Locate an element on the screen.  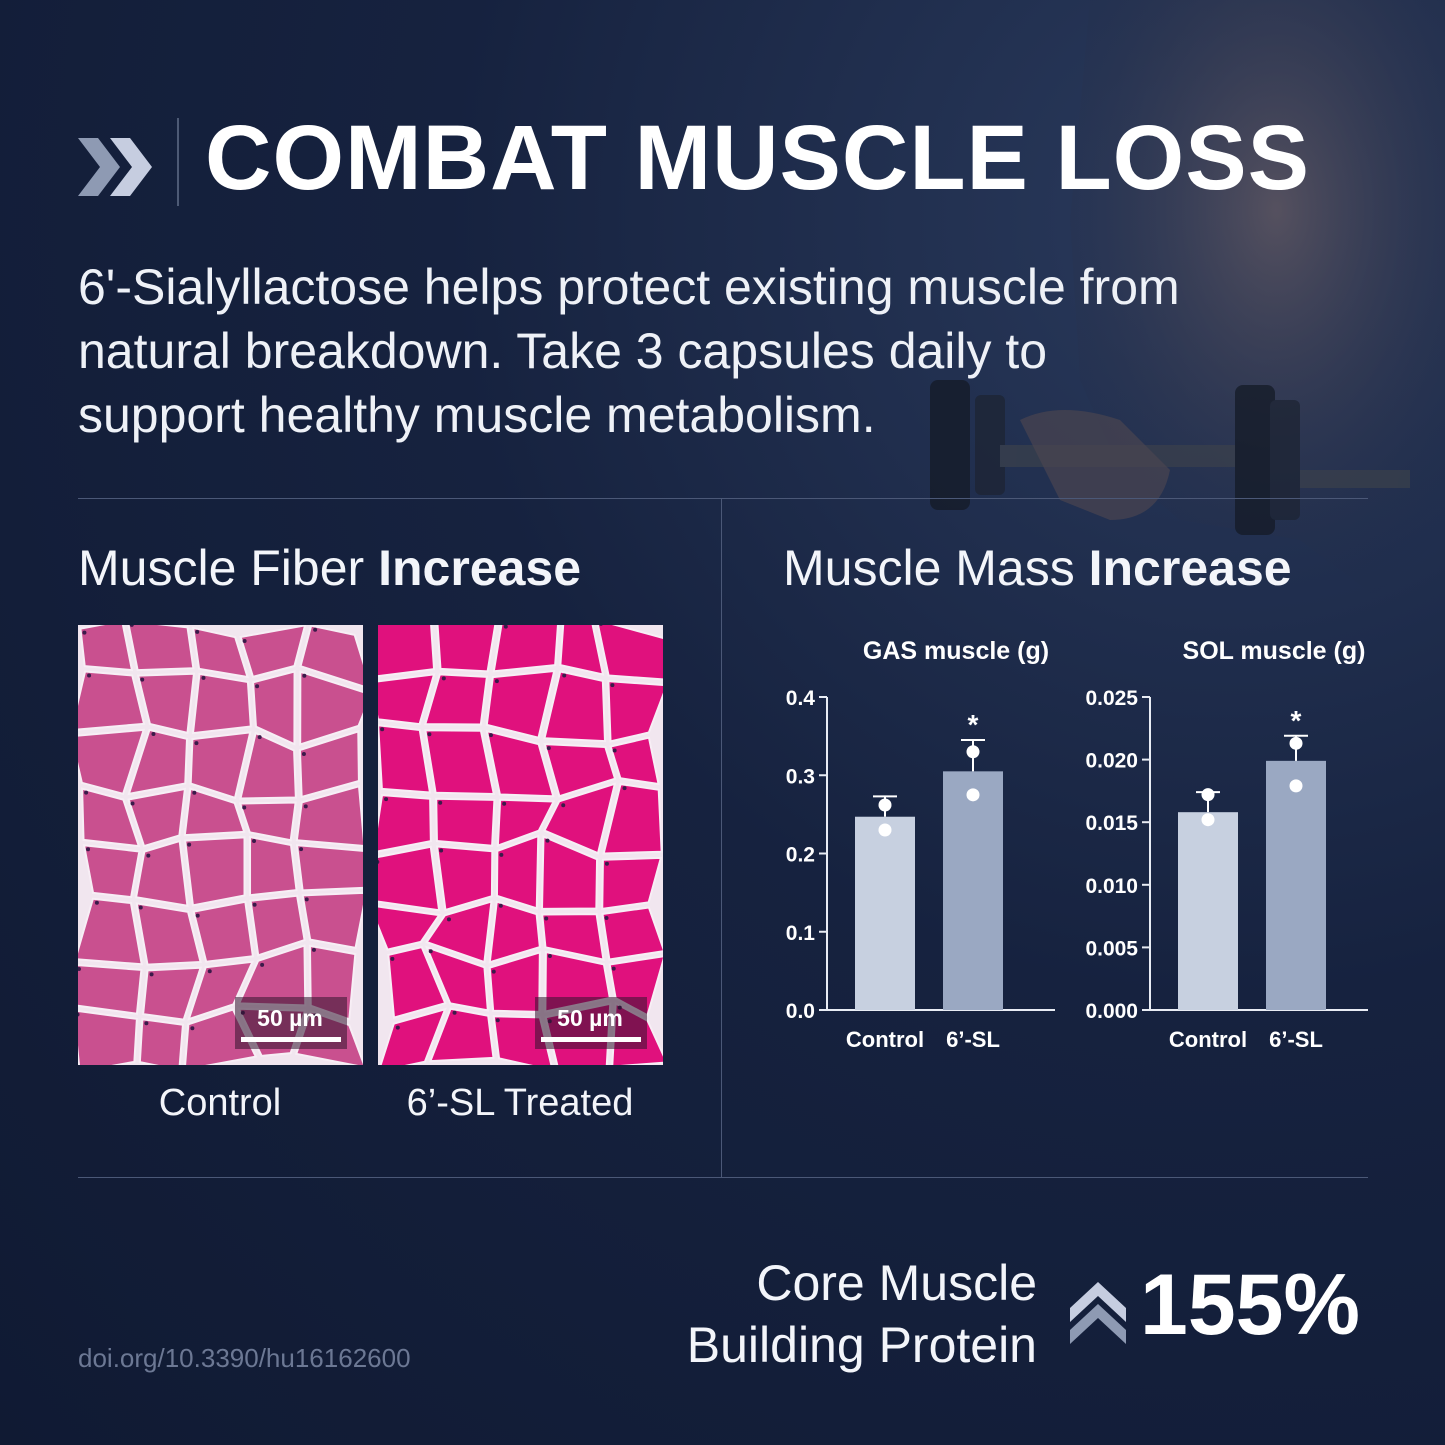
y-tick-label: 0.2 is located at coordinates (800, 855).